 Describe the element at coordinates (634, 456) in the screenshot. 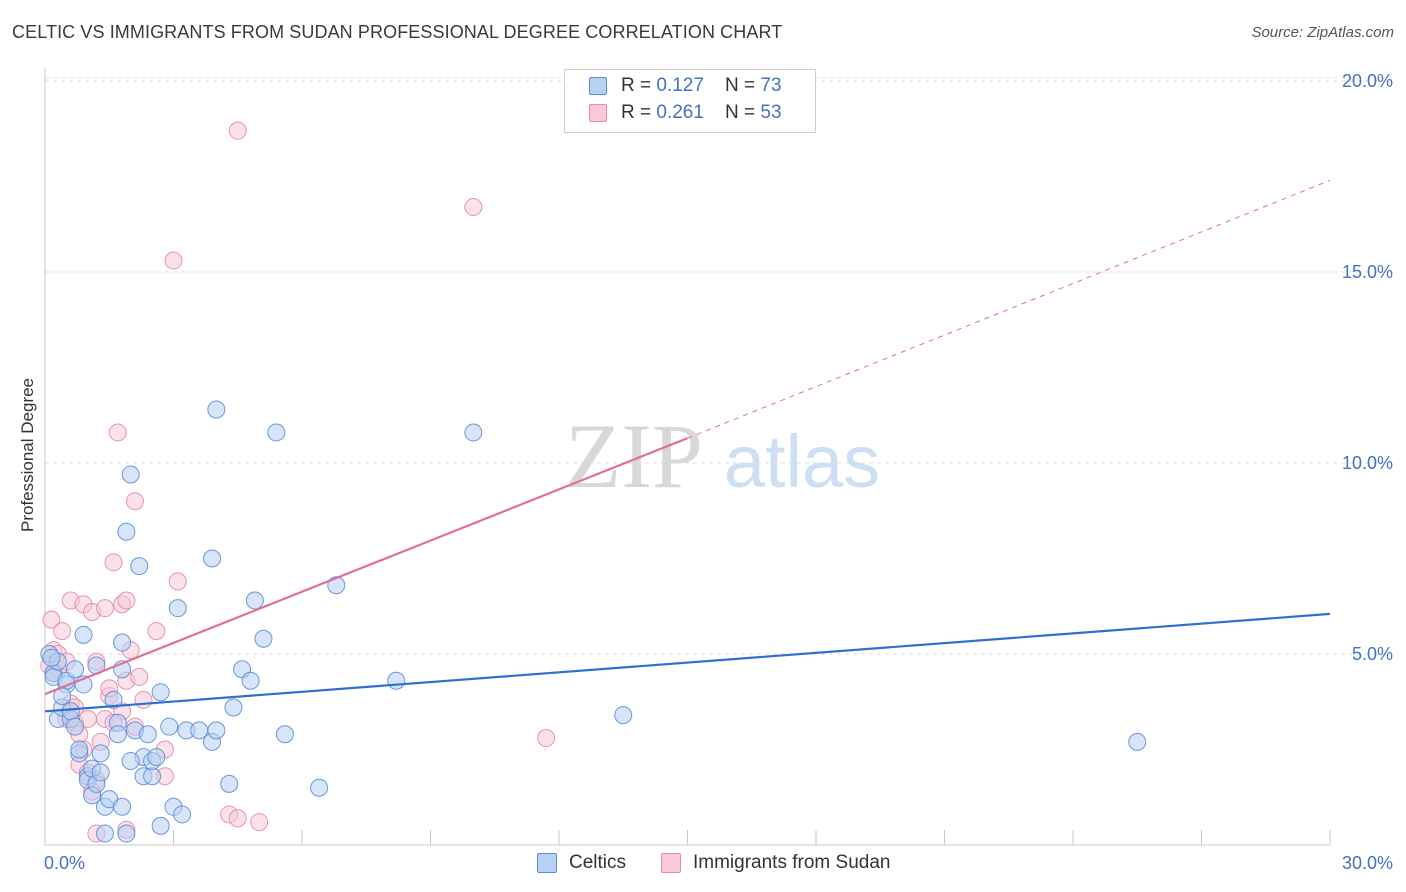

I see `watermark-zip: ZIP` at that location.